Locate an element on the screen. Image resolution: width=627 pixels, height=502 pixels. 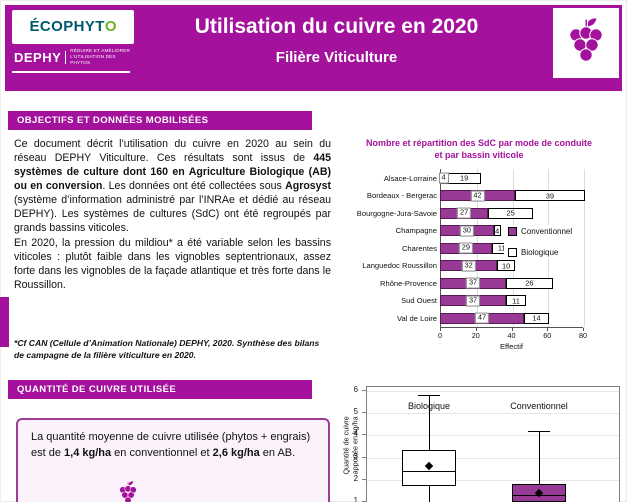
bar-value-label: 25 is located at coordinates (510, 213).